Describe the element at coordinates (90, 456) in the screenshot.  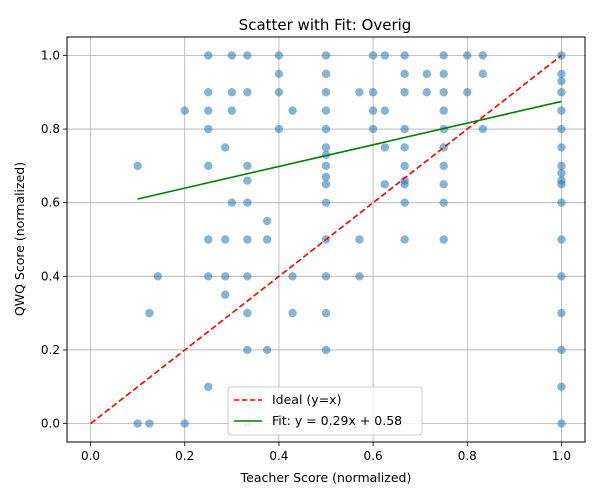
I see `x-tick-label: 0.0` at that location.